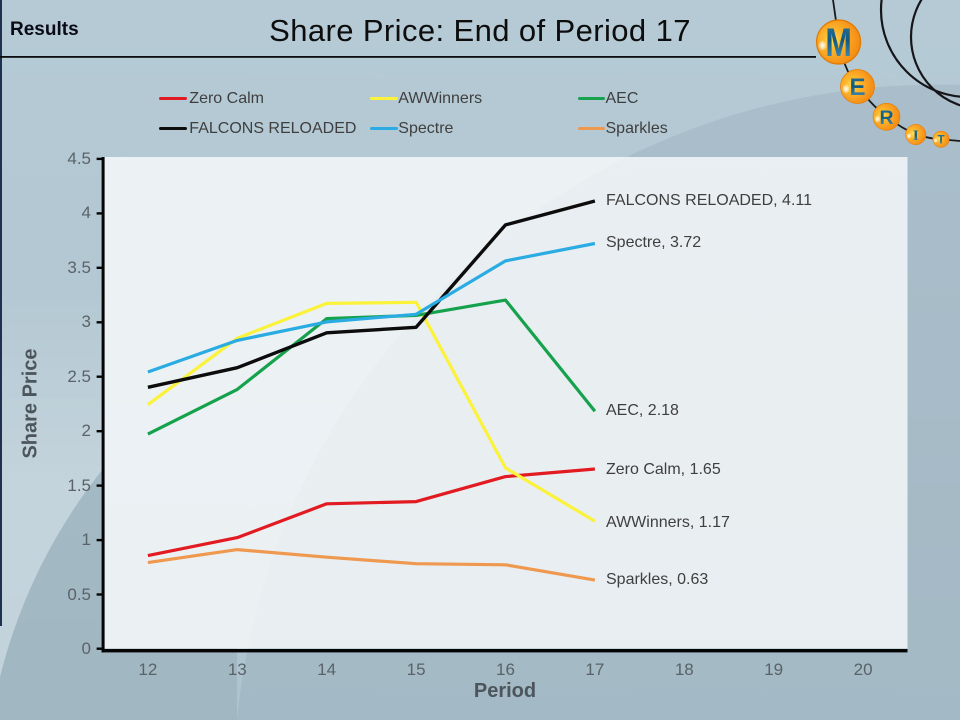  Describe the element at coordinates (916, 136) in the screenshot. I see `svg-text: I` at that location.